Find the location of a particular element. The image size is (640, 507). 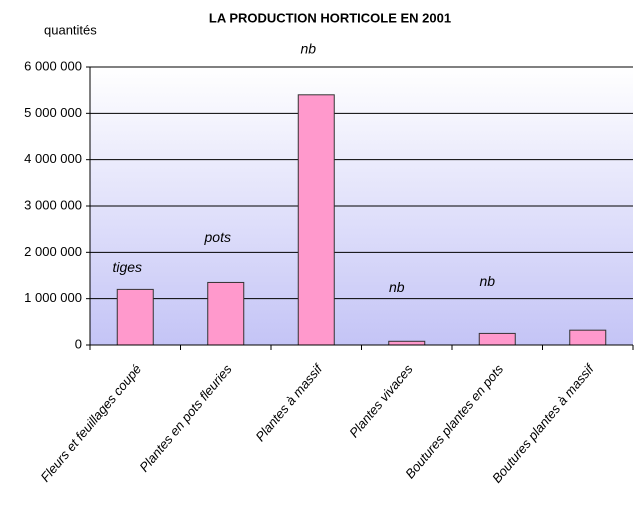

annotation: pots is located at coordinates (217, 237).